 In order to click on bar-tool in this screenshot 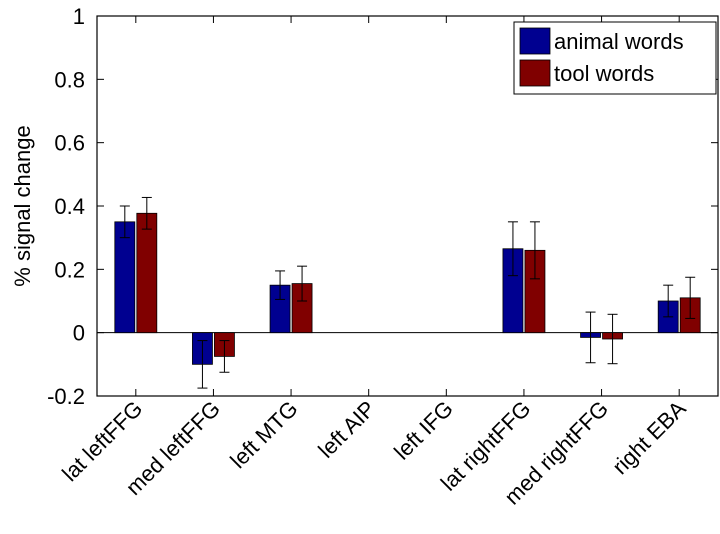, I will do `click(147, 273)`.